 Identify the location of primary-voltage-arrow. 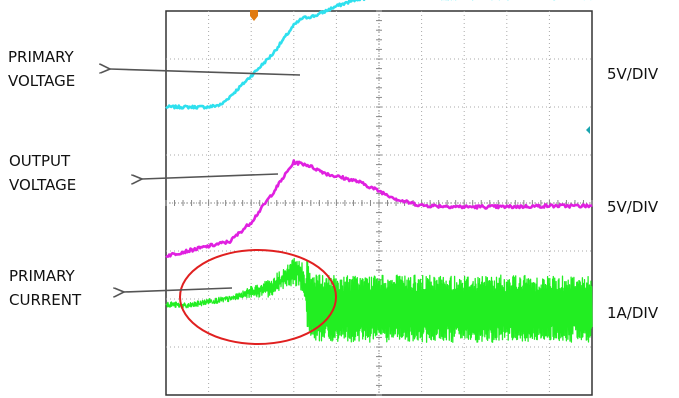
(205, 72).